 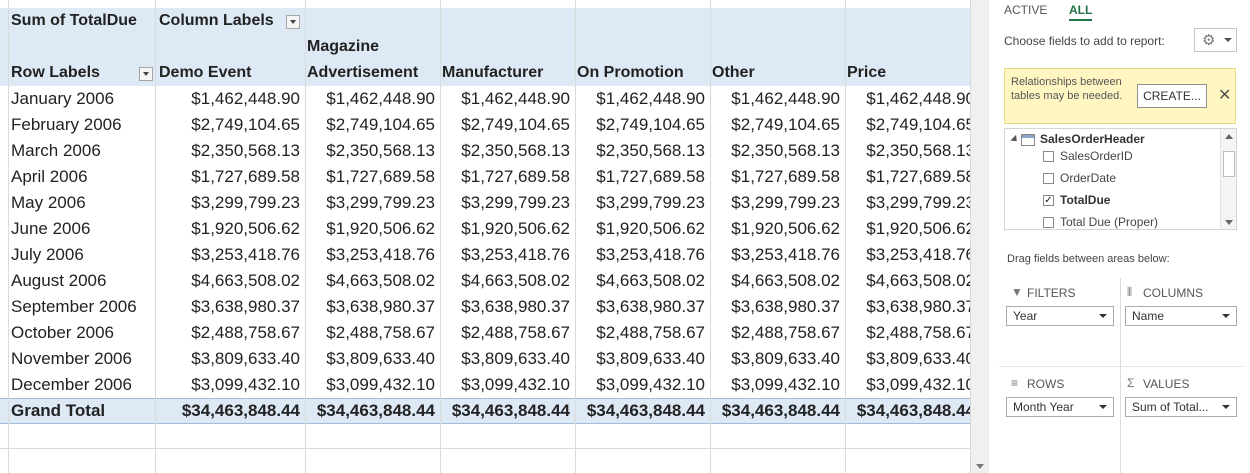 I want to click on filters-field-year: Year, so click(x=1060, y=316).